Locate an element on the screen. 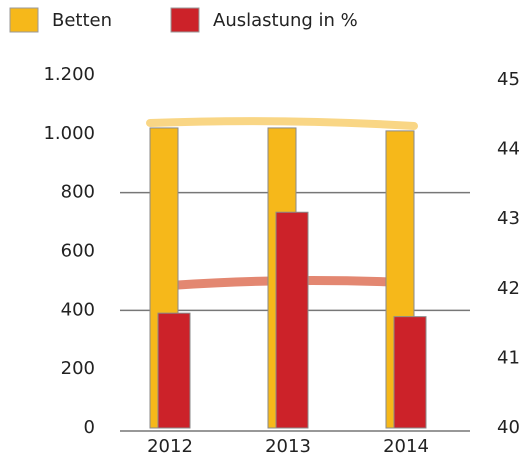 This screenshot has width=524, height=461. y2-tick-label: 42 is located at coordinates (508, 288).